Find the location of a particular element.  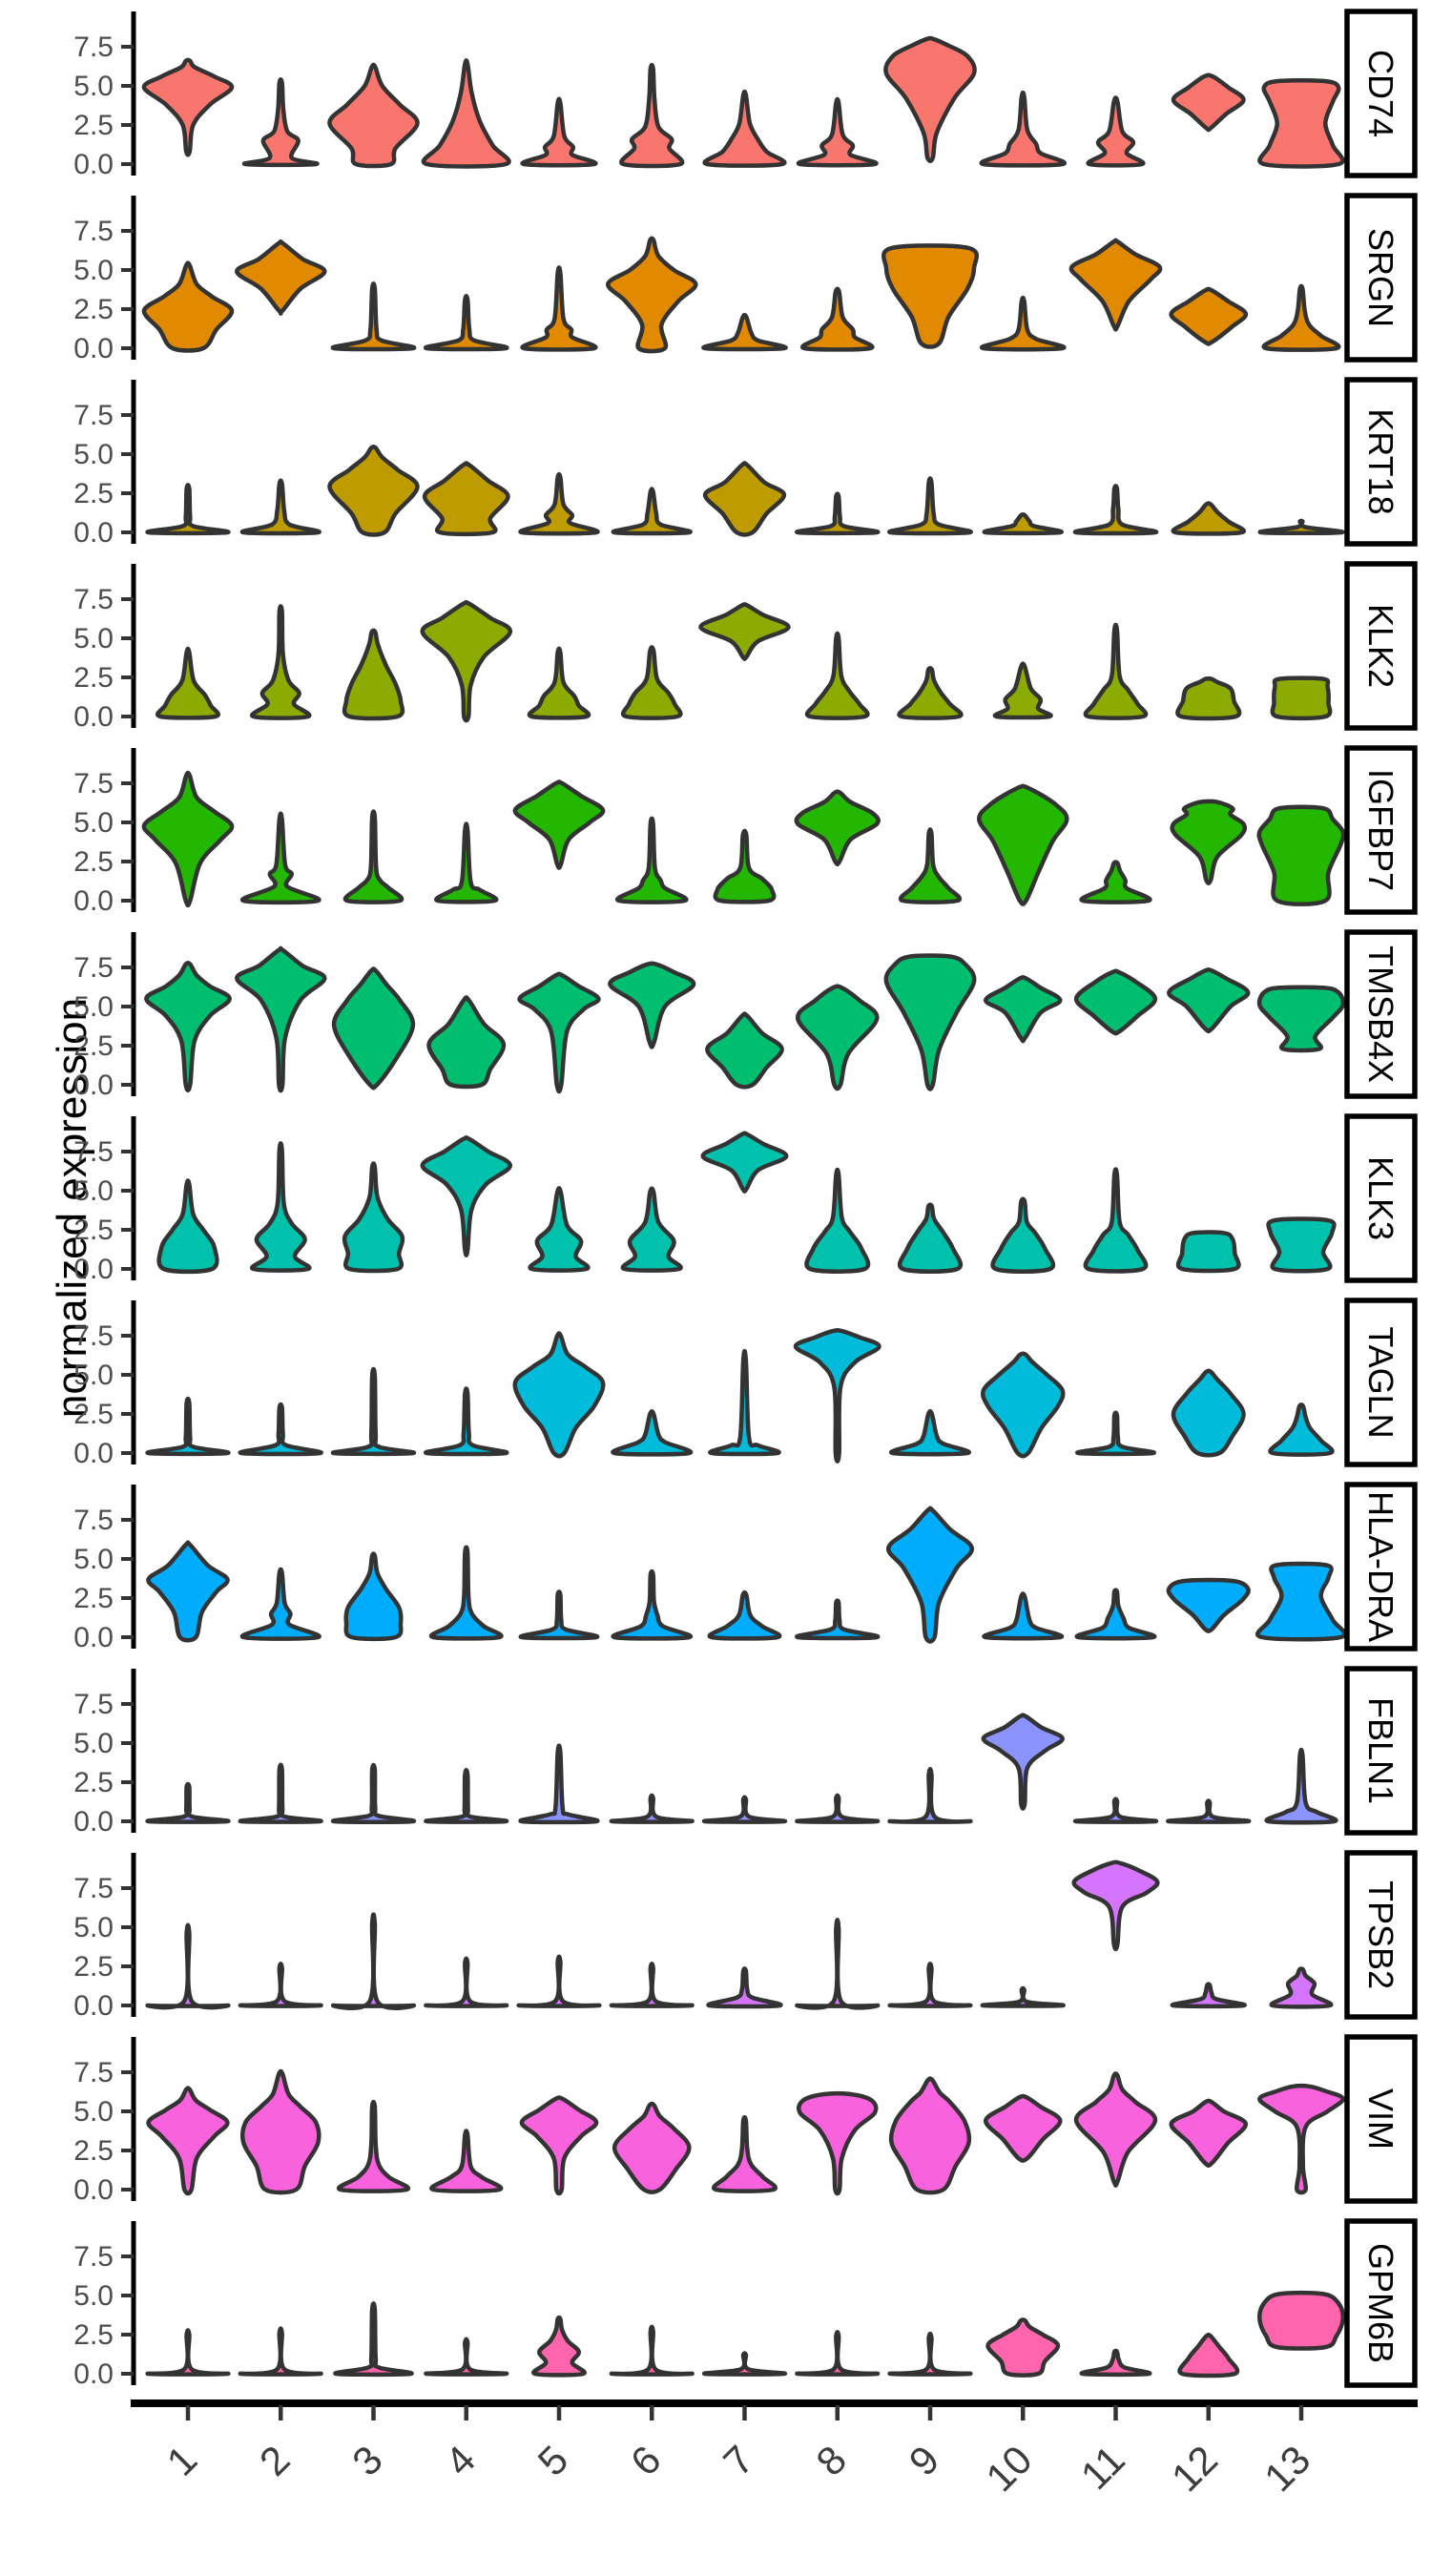

panel-HLA-DRA: 0.0 2.5 5.0 7.5 HLA-DRA is located at coordinates (745, 1567).